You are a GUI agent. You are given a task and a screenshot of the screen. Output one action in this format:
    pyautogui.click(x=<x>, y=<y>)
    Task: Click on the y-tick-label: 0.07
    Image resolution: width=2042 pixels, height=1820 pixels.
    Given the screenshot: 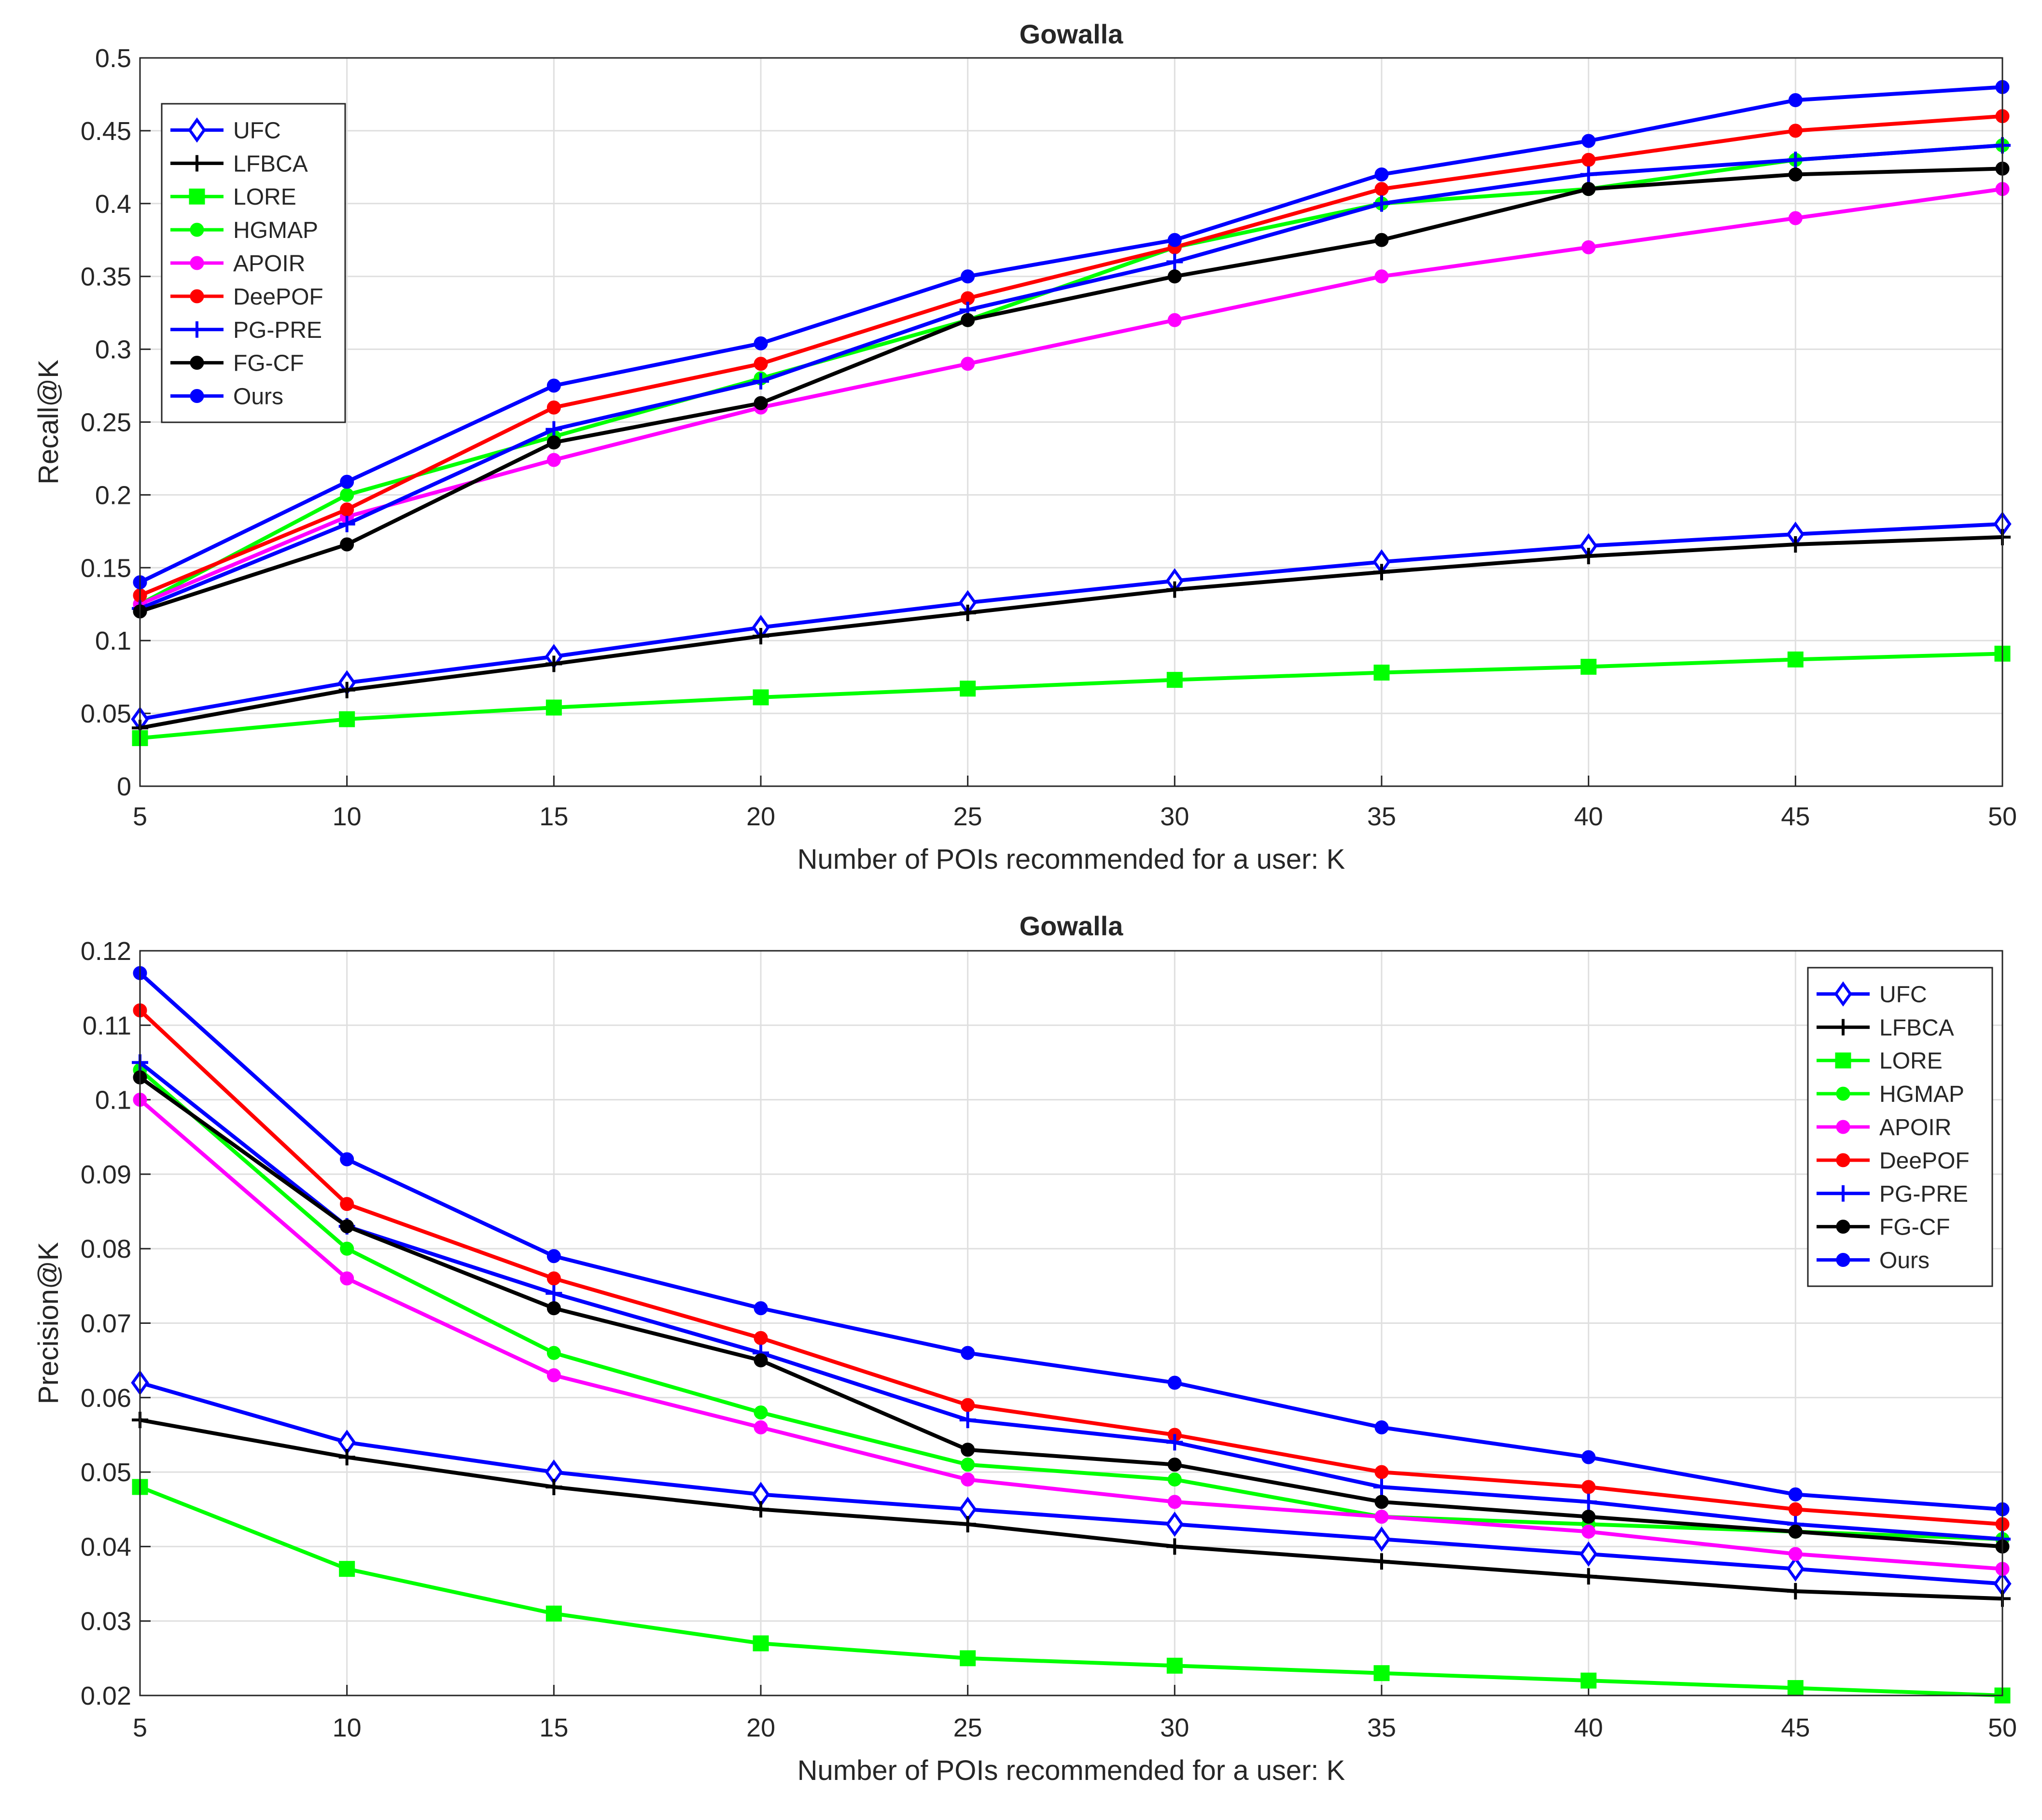 What is the action you would take?
    pyautogui.click(x=106, y=1323)
    